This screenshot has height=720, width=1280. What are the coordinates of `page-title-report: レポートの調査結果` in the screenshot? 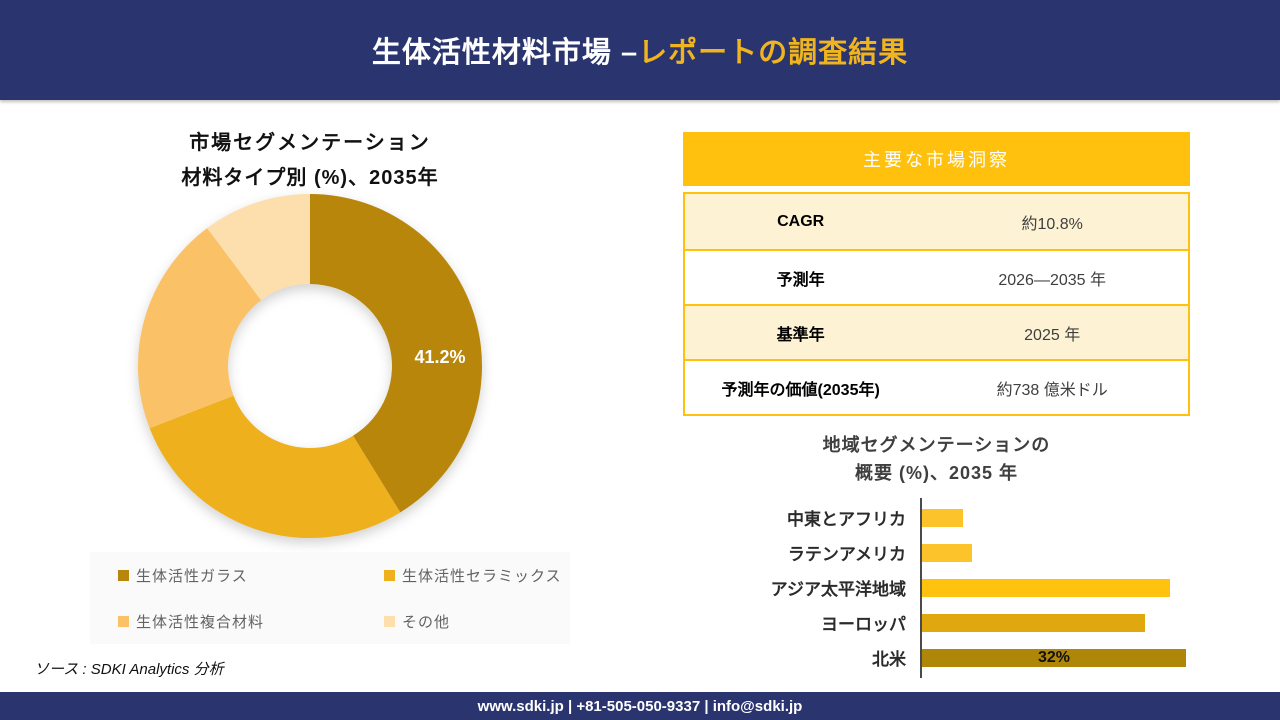 It's located at (773, 53).